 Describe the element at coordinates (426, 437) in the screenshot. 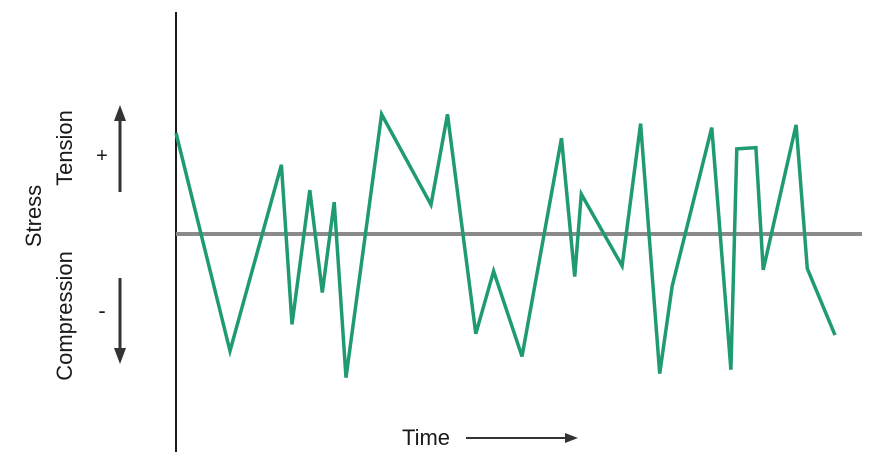

I see `x-axis-label: Time` at that location.